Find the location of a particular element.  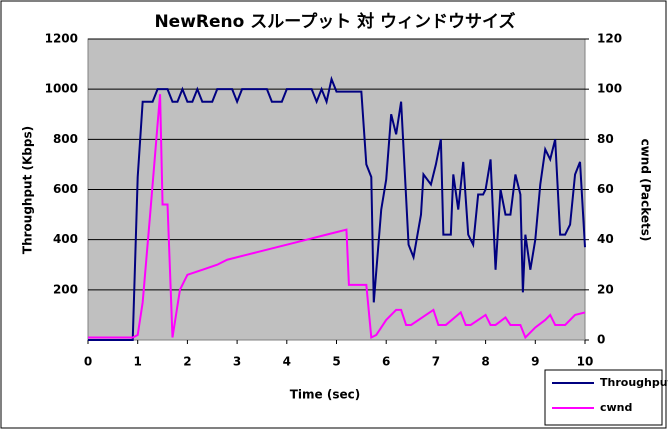

legend-label: Throughput is located at coordinates (634, 382).